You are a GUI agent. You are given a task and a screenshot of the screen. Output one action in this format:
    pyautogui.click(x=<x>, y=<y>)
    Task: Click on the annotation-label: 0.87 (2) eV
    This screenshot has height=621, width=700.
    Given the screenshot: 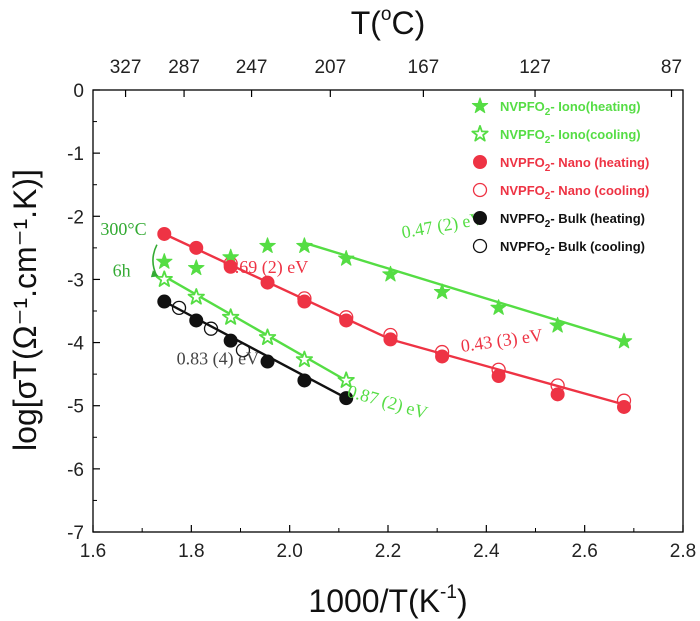 What is the action you would take?
    pyautogui.click(x=387, y=402)
    